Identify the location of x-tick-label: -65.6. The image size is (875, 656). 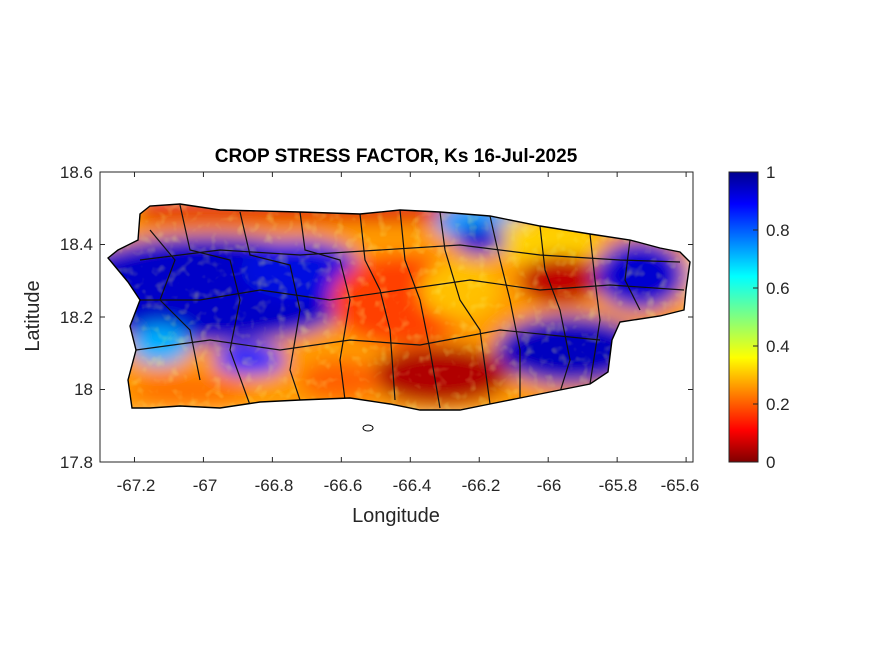
(680, 485).